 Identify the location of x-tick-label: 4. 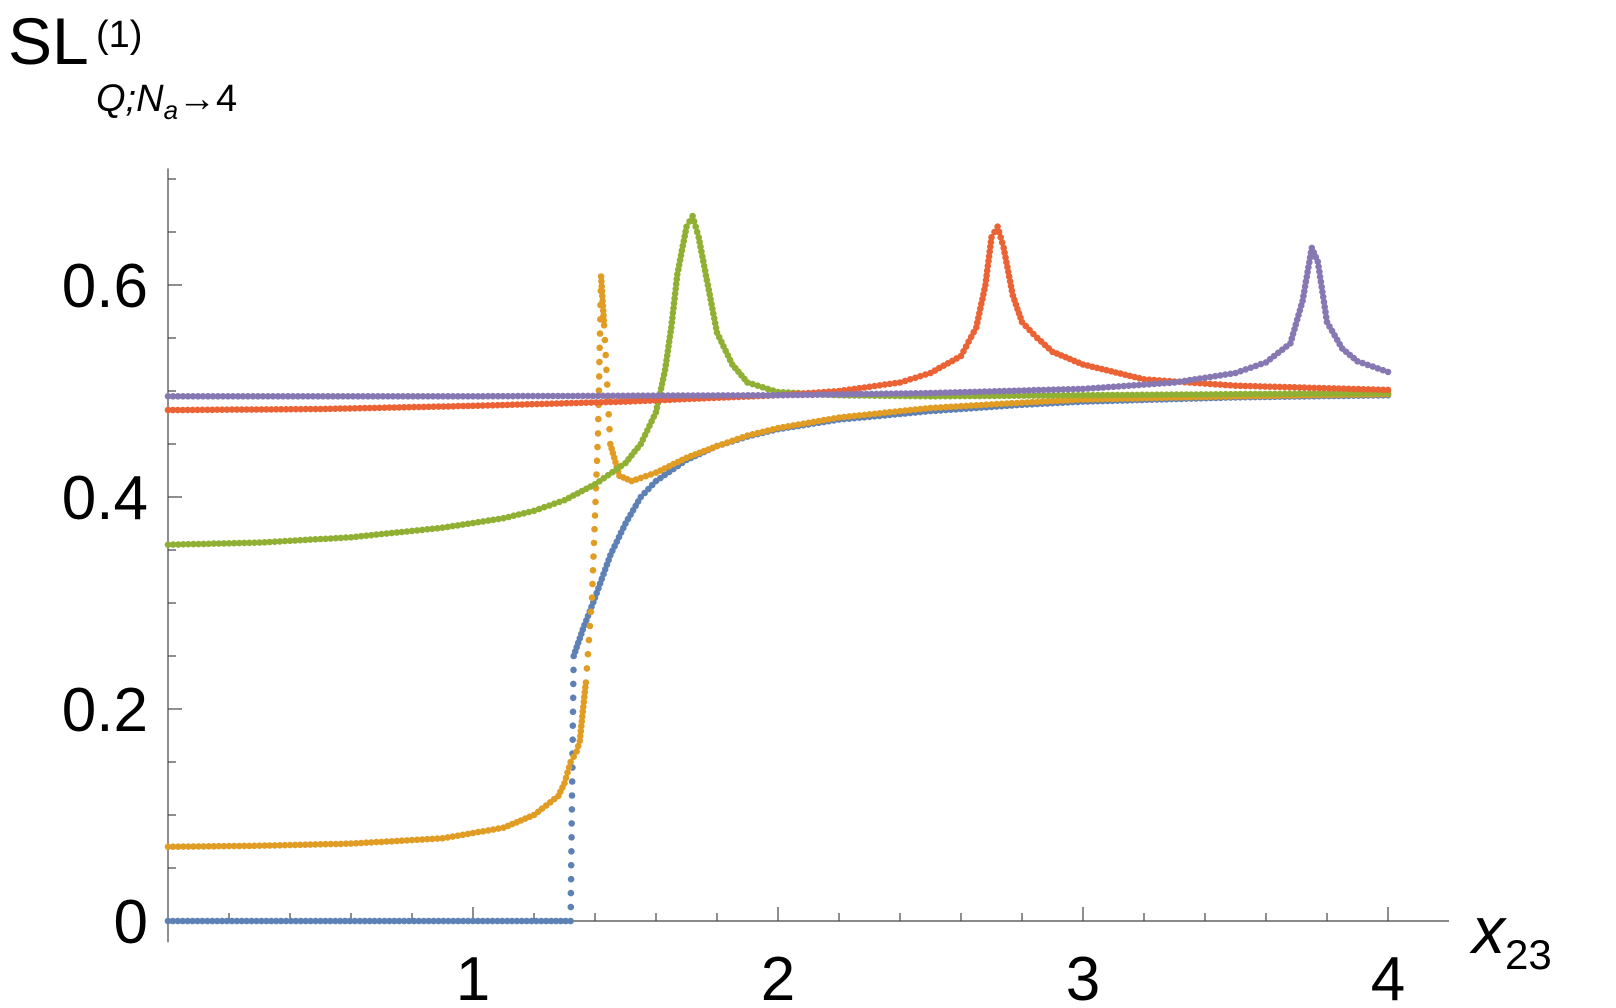
(1388, 976).